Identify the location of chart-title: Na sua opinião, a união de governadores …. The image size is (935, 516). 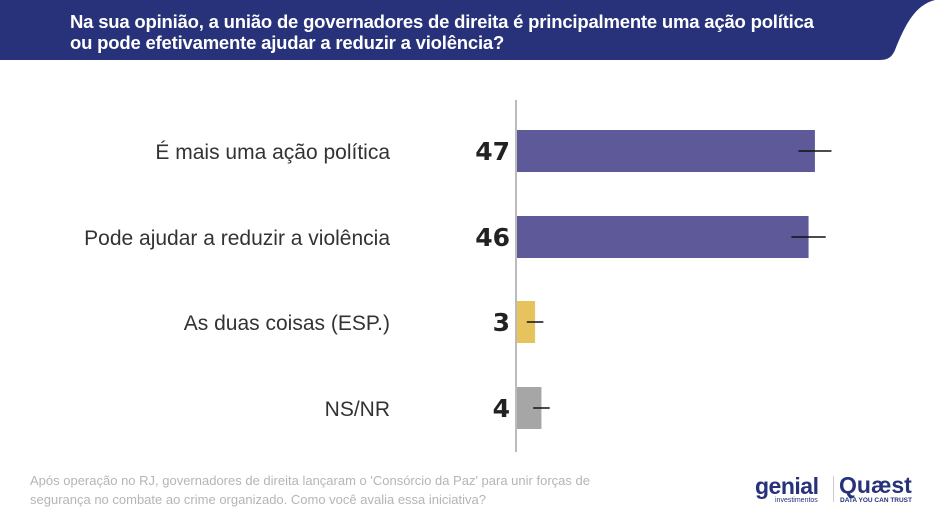
(442, 32).